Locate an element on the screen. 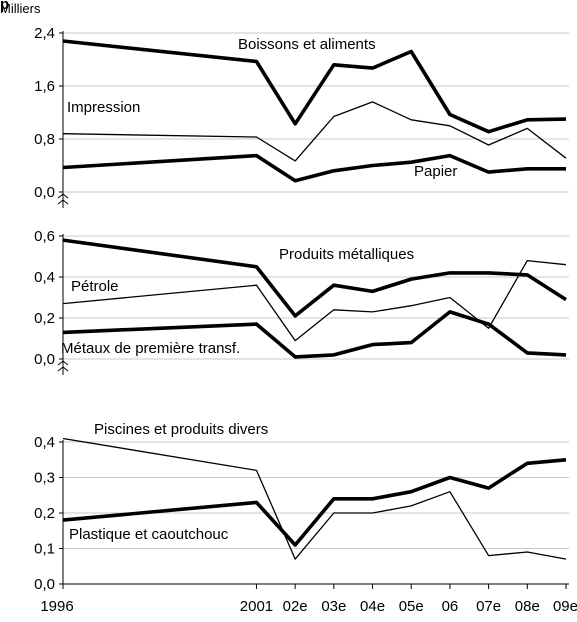 The image size is (577, 622). x-tick-label: 07e is located at coordinates (488, 606).